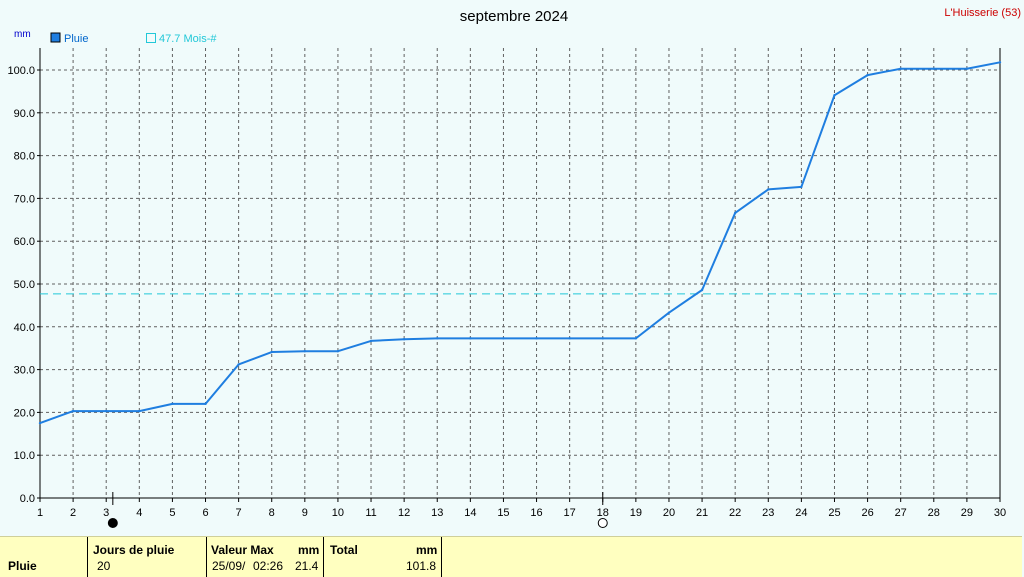 This screenshot has width=1024, height=577. I want to click on summary-total-cell: Total mm 101.8, so click(383, 557).